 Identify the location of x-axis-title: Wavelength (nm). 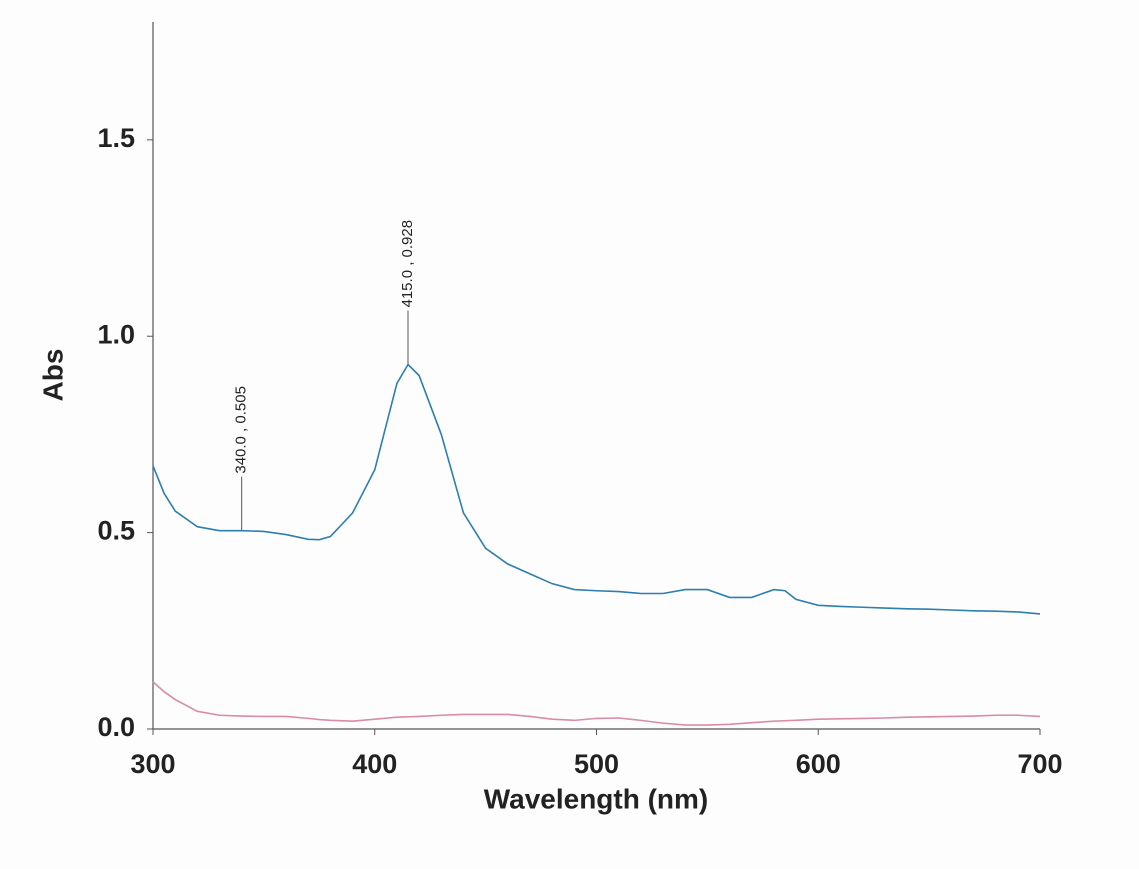
(596, 798).